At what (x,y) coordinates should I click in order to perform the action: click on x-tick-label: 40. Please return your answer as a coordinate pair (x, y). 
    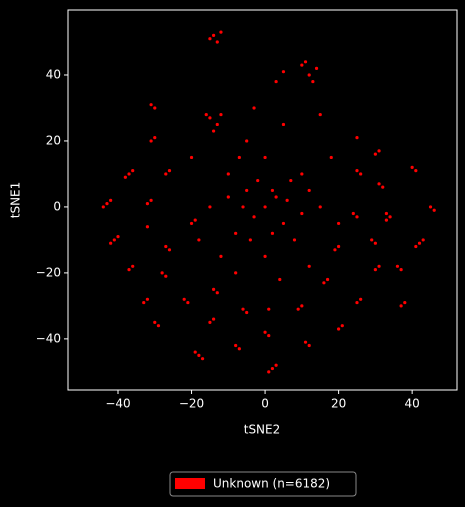
    Looking at the image, I should click on (412, 404).